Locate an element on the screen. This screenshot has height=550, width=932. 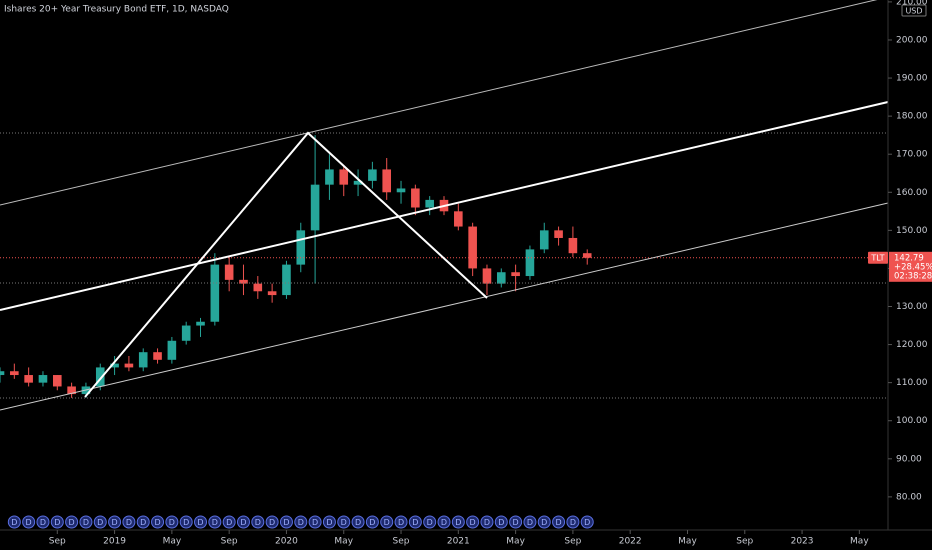
x-tick-label: 2021 is located at coordinates (458, 542).